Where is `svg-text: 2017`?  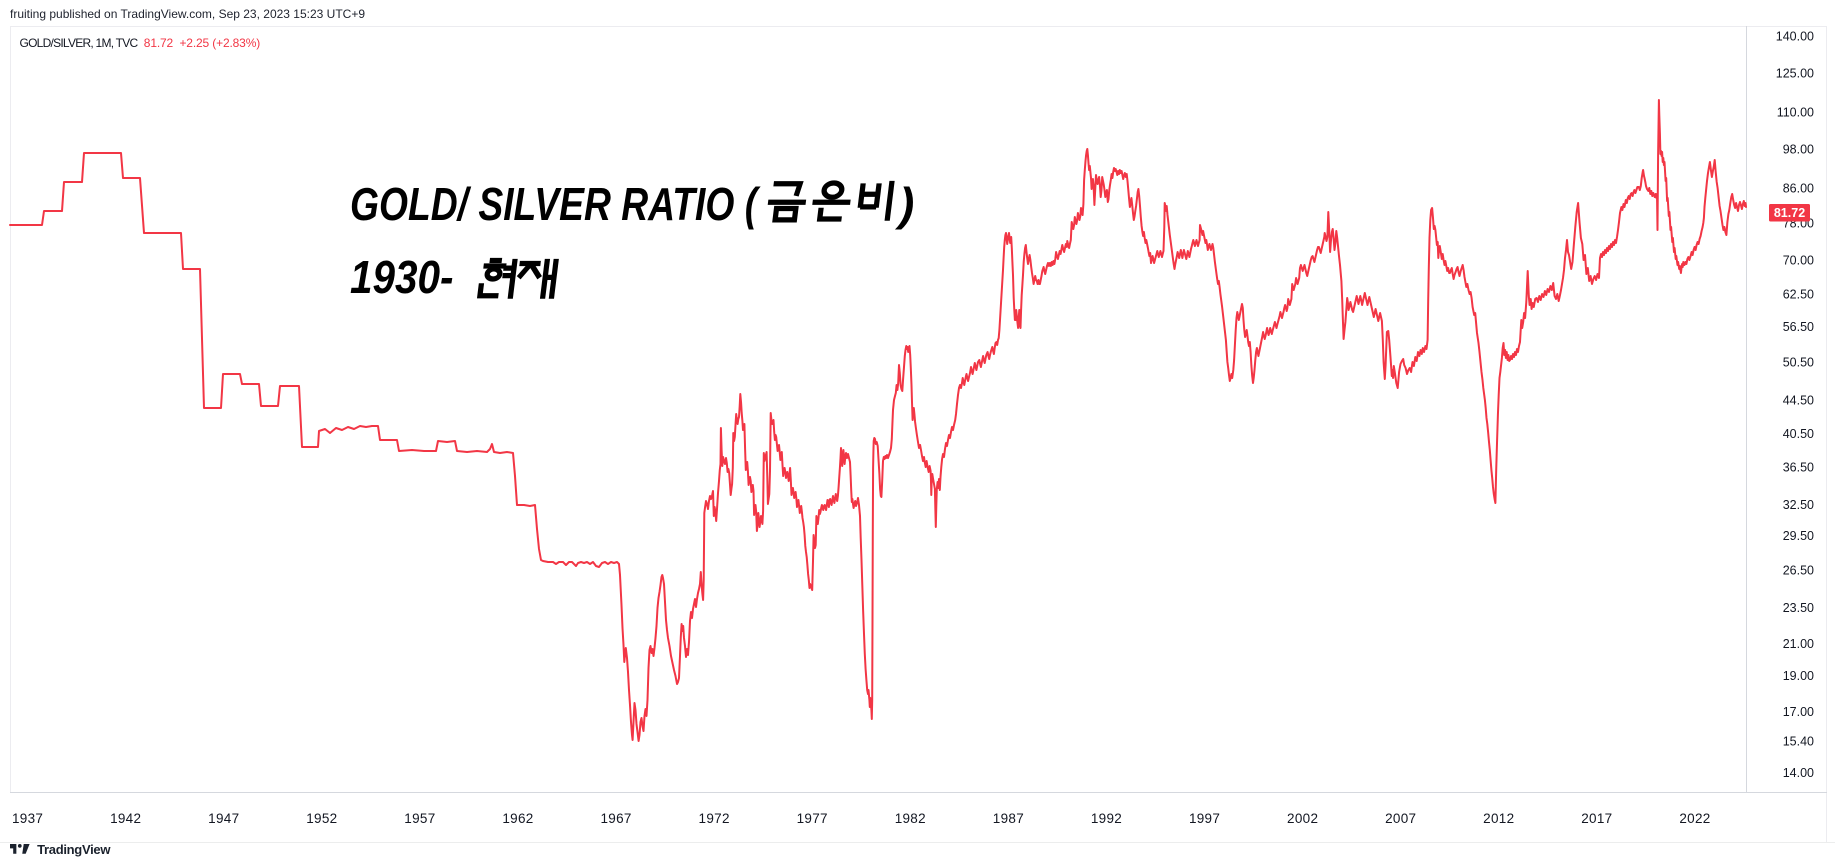
svg-text: 2017 is located at coordinates (1596, 818).